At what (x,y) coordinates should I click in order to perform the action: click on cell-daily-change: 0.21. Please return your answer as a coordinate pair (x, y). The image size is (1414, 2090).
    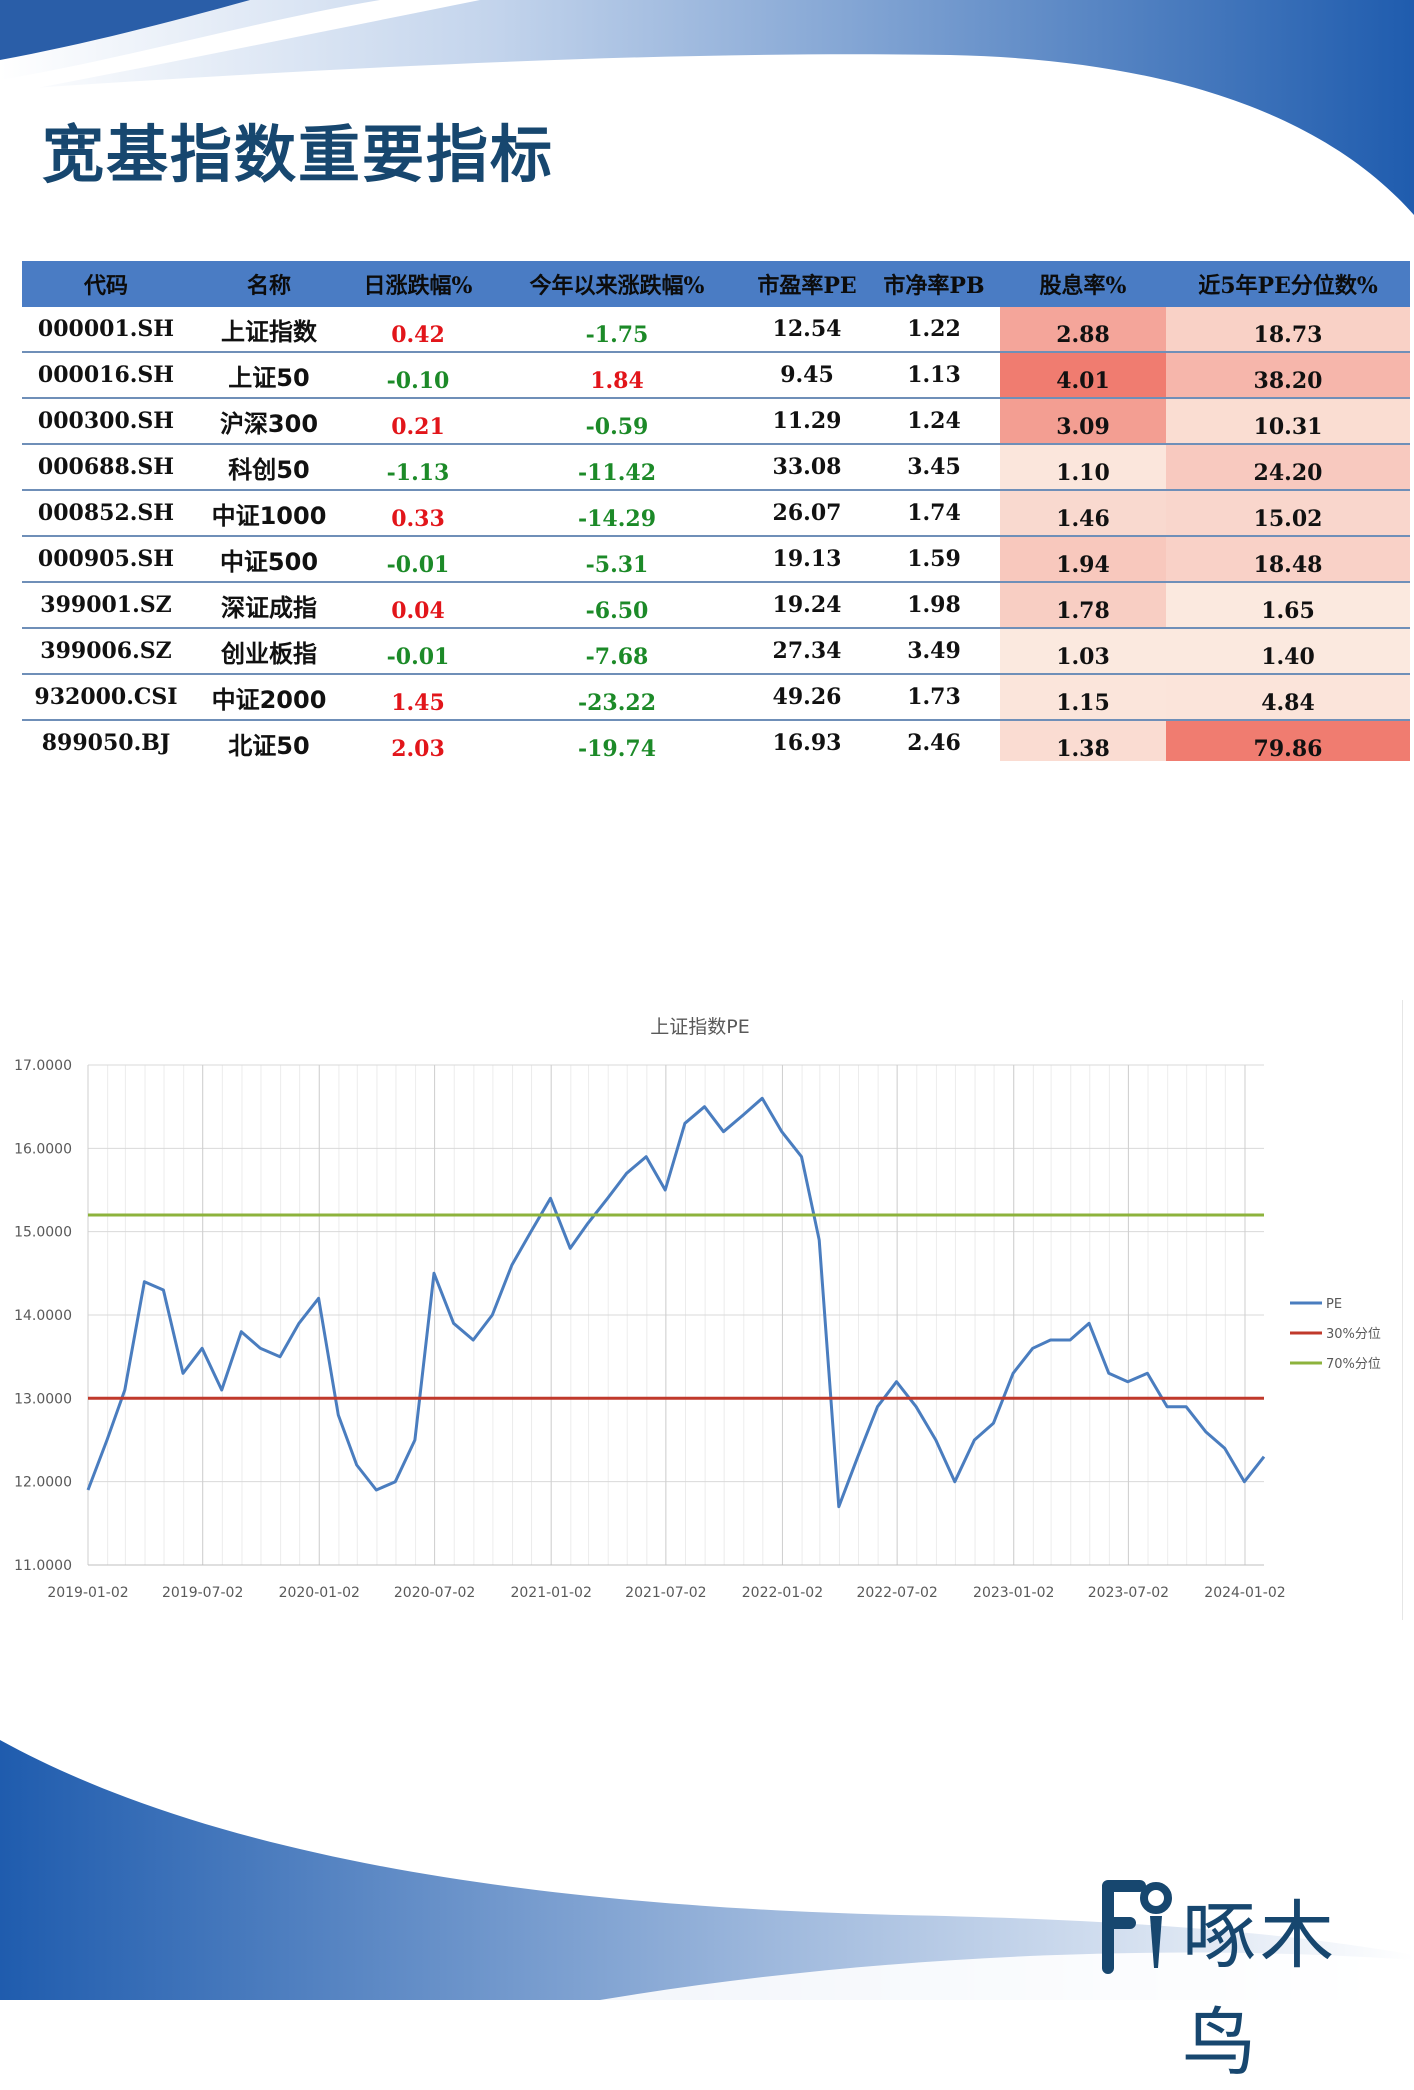
    Looking at the image, I should click on (418, 421).